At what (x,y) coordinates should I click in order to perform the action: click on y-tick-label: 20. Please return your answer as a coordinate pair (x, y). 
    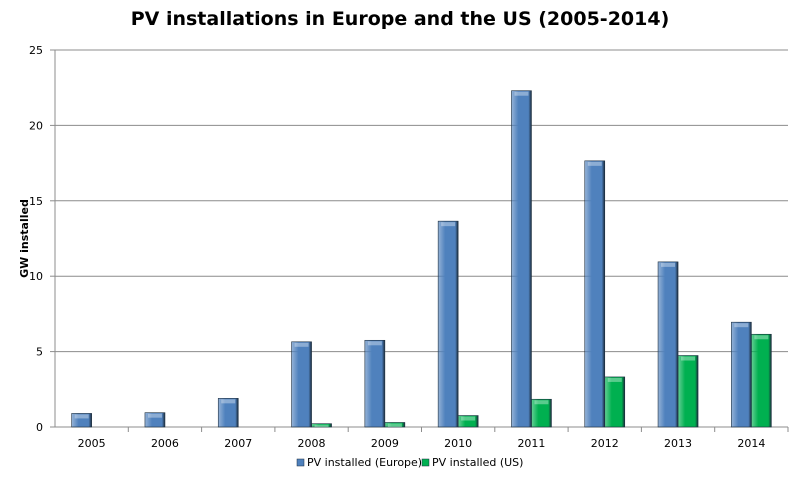
    Looking at the image, I should click on (36, 125).